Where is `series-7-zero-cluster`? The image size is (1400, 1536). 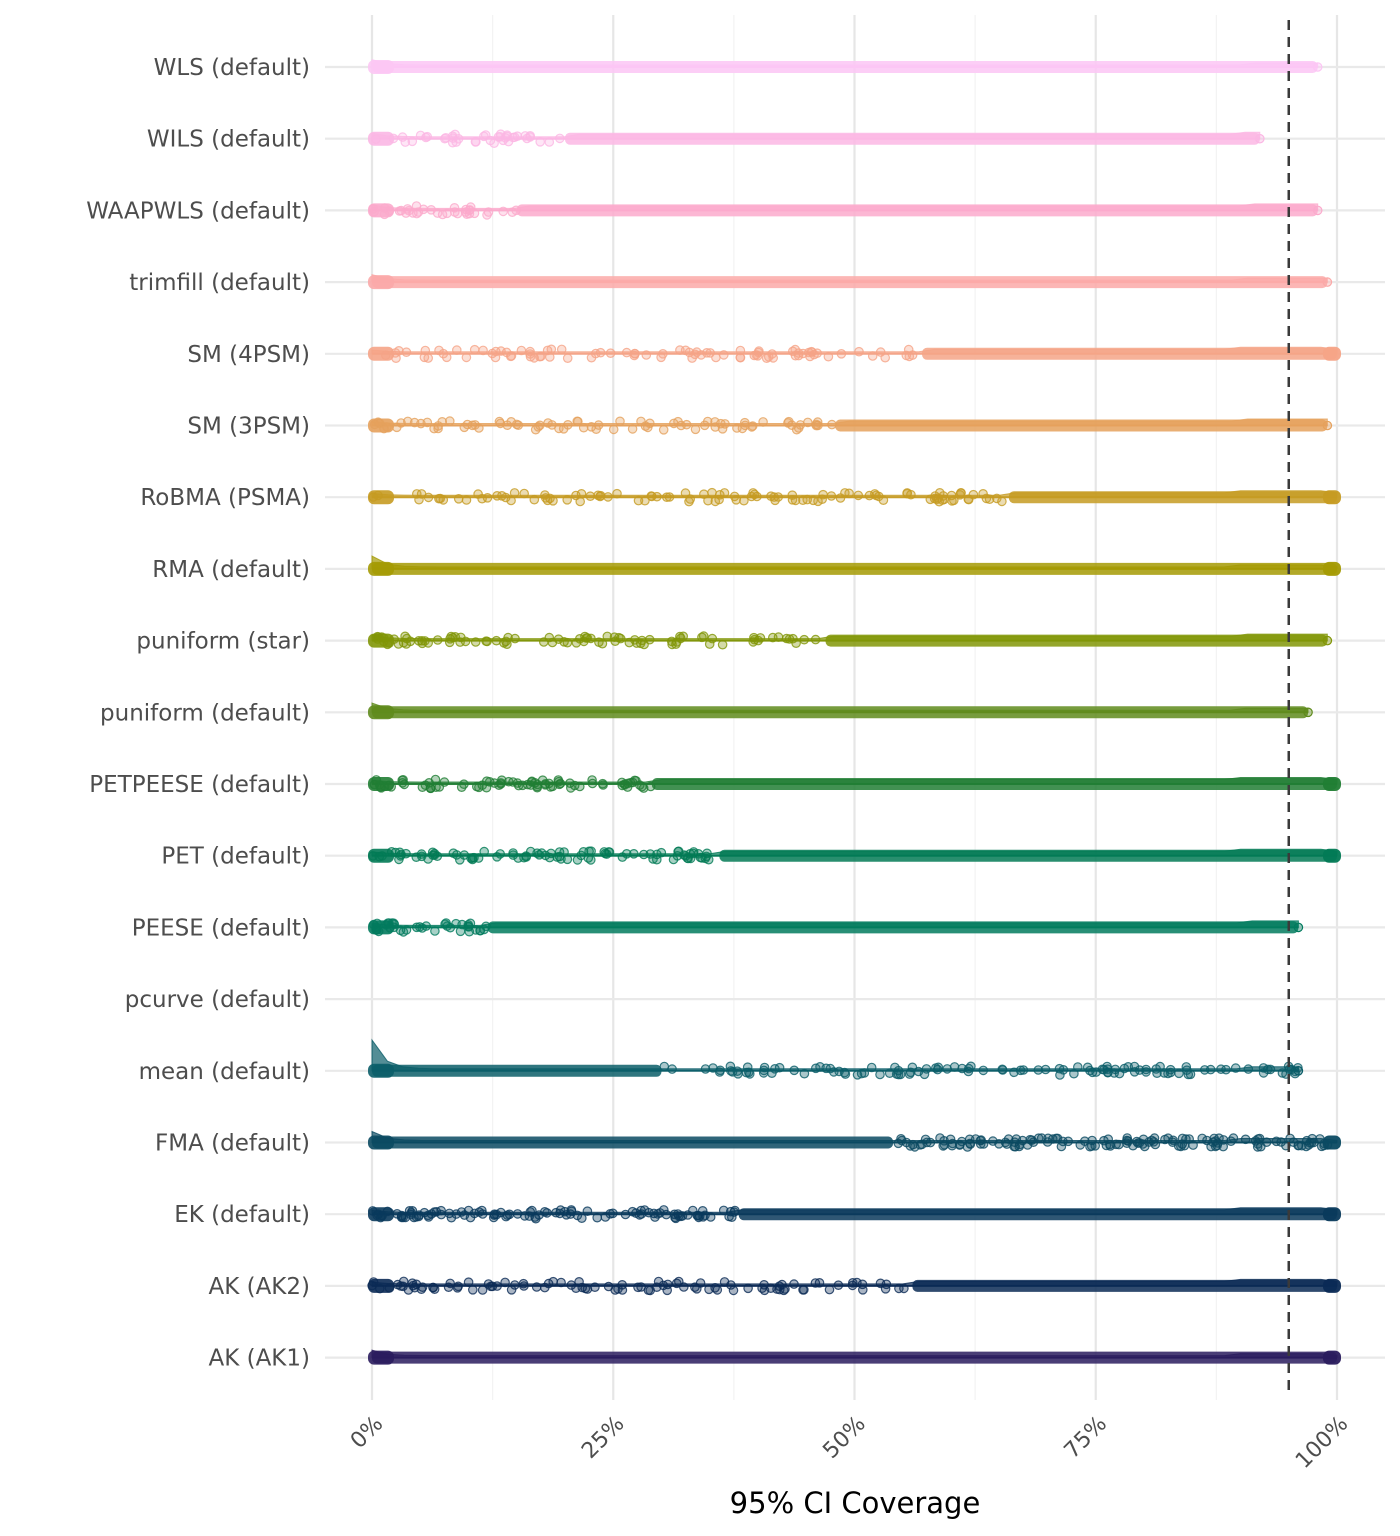 series-7-zero-cluster is located at coordinates (381, 568).